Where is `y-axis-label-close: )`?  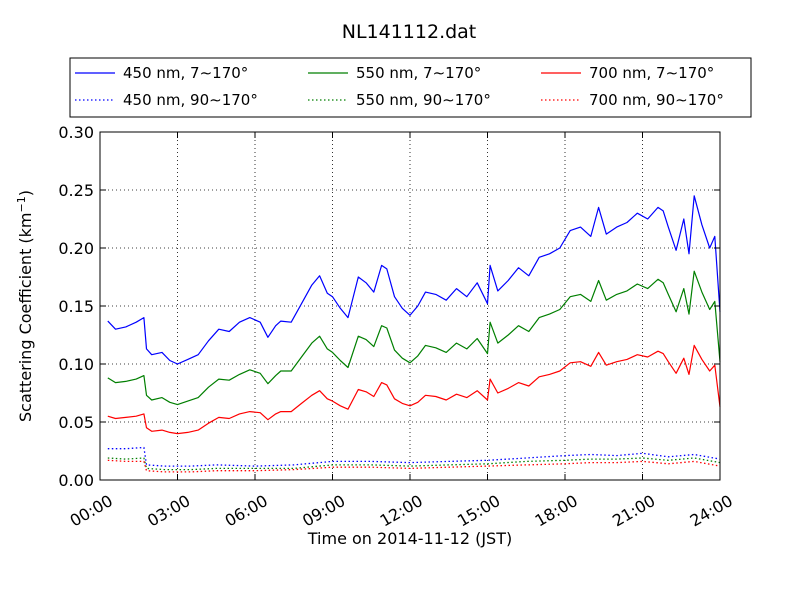
y-axis-label-close: ) is located at coordinates (25, 193).